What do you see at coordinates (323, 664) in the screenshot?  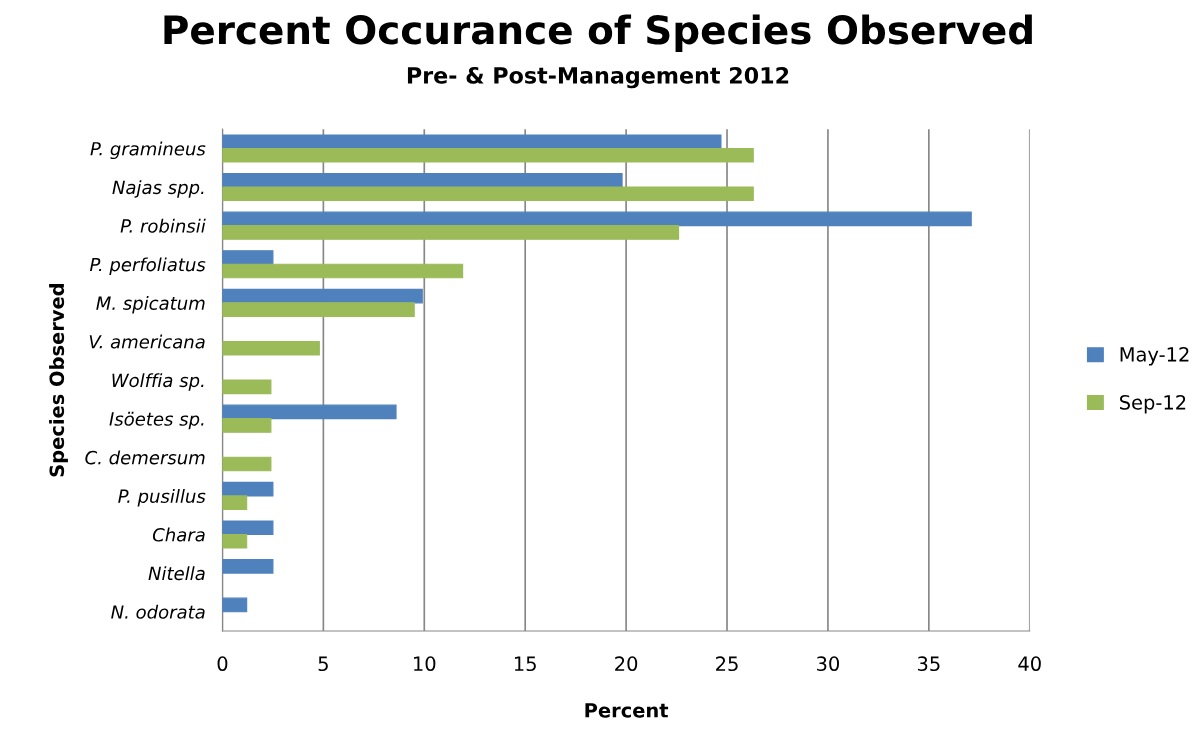 I see `x-tick-label: 5` at bounding box center [323, 664].